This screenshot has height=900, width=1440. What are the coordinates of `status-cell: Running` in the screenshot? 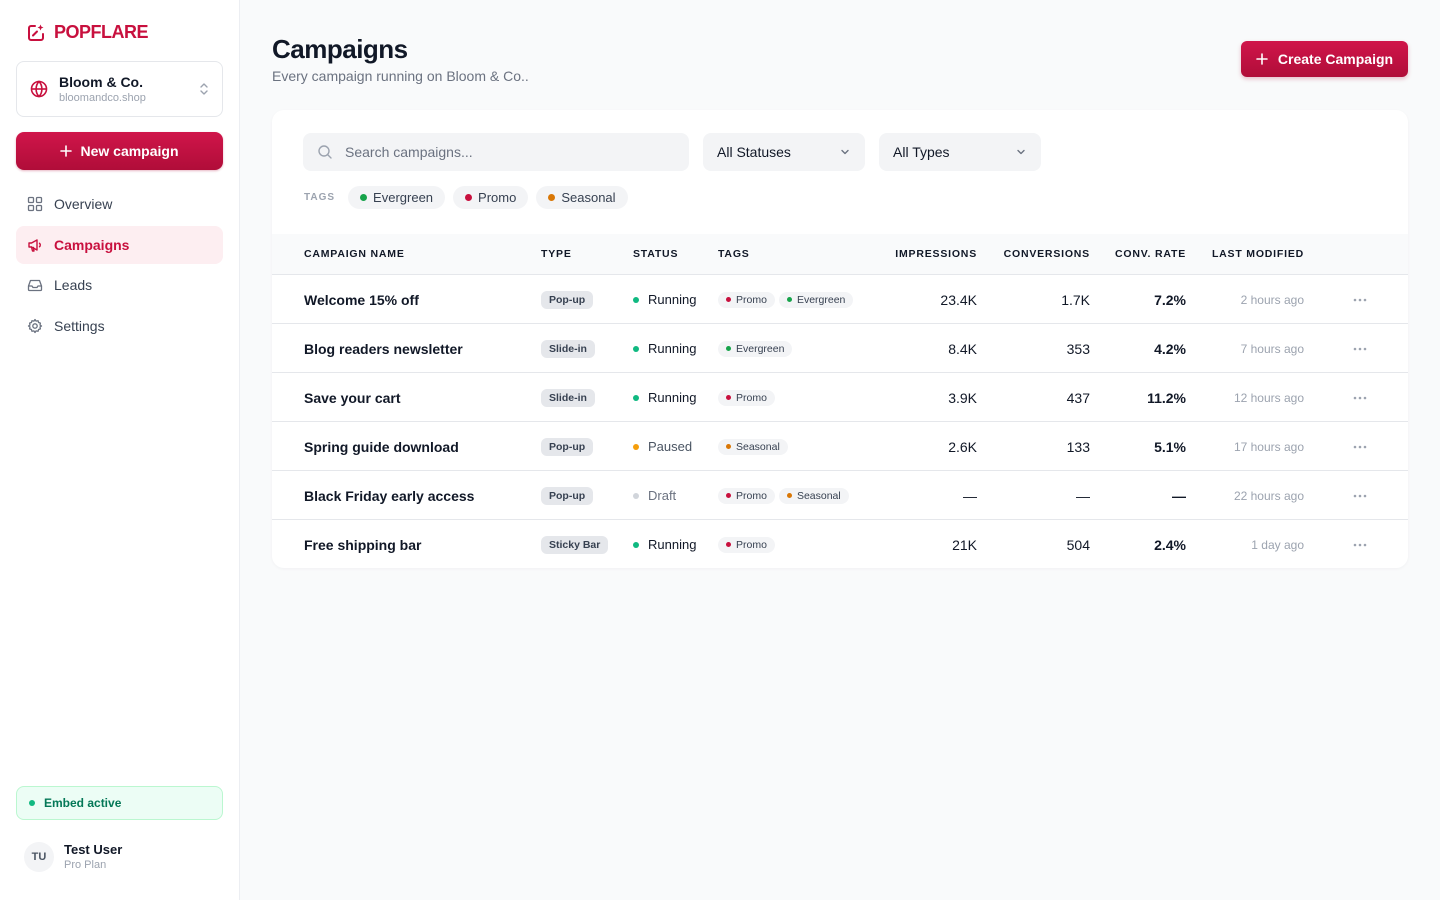 It's located at (664, 348).